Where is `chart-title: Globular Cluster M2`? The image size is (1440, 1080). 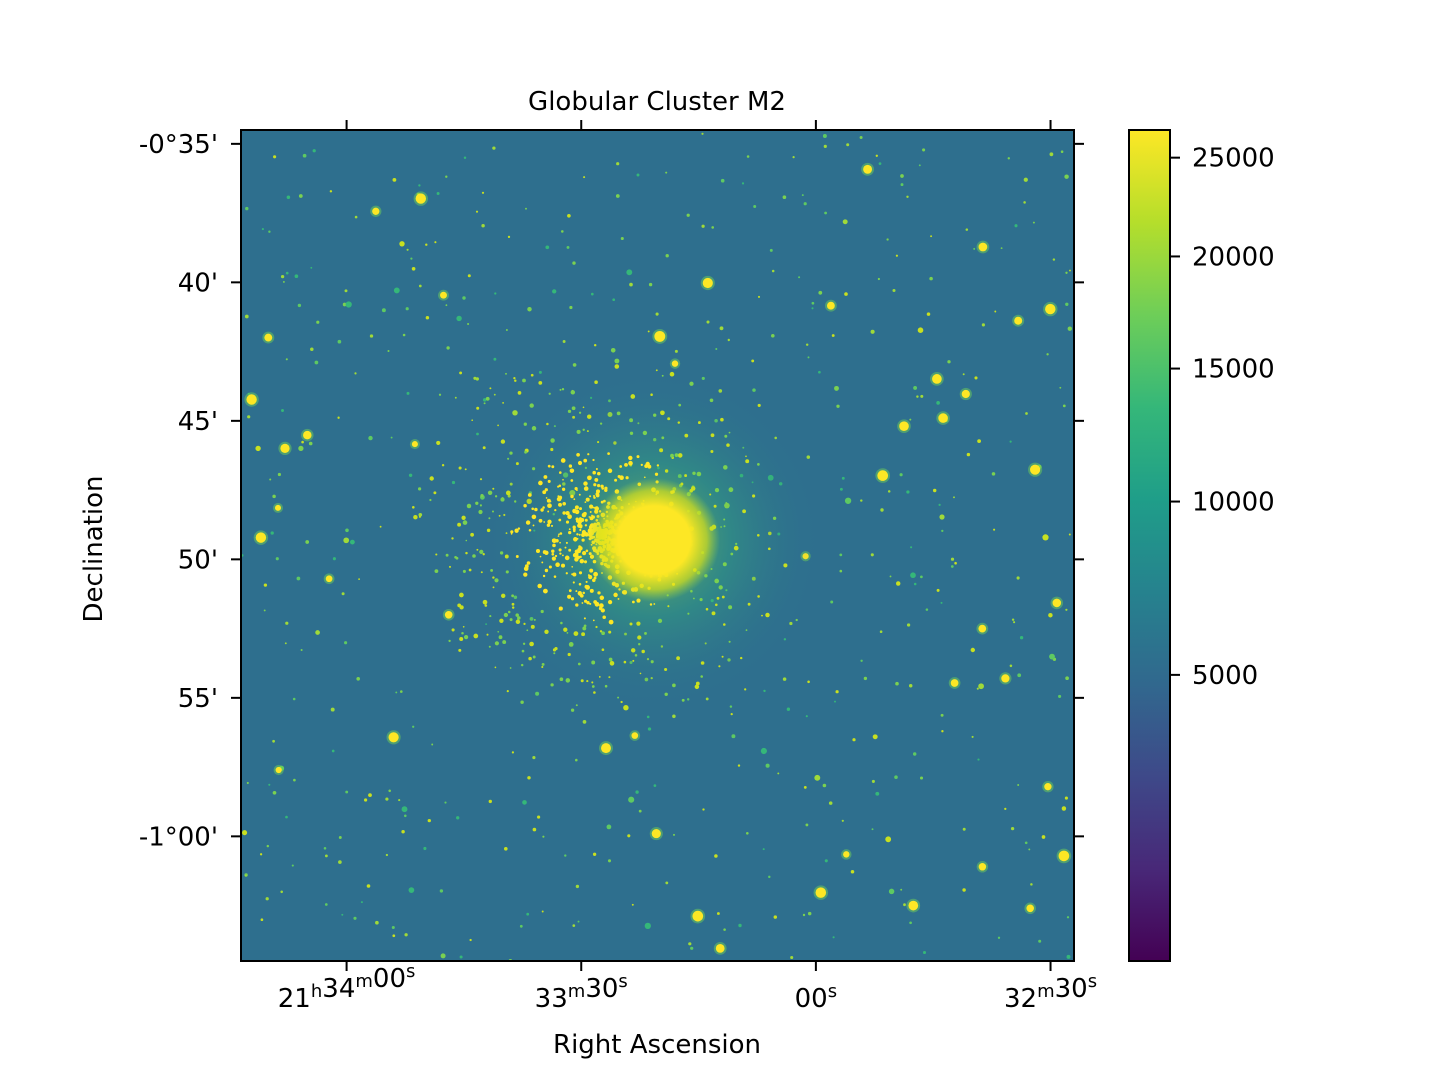 chart-title: Globular Cluster M2 is located at coordinates (657, 102).